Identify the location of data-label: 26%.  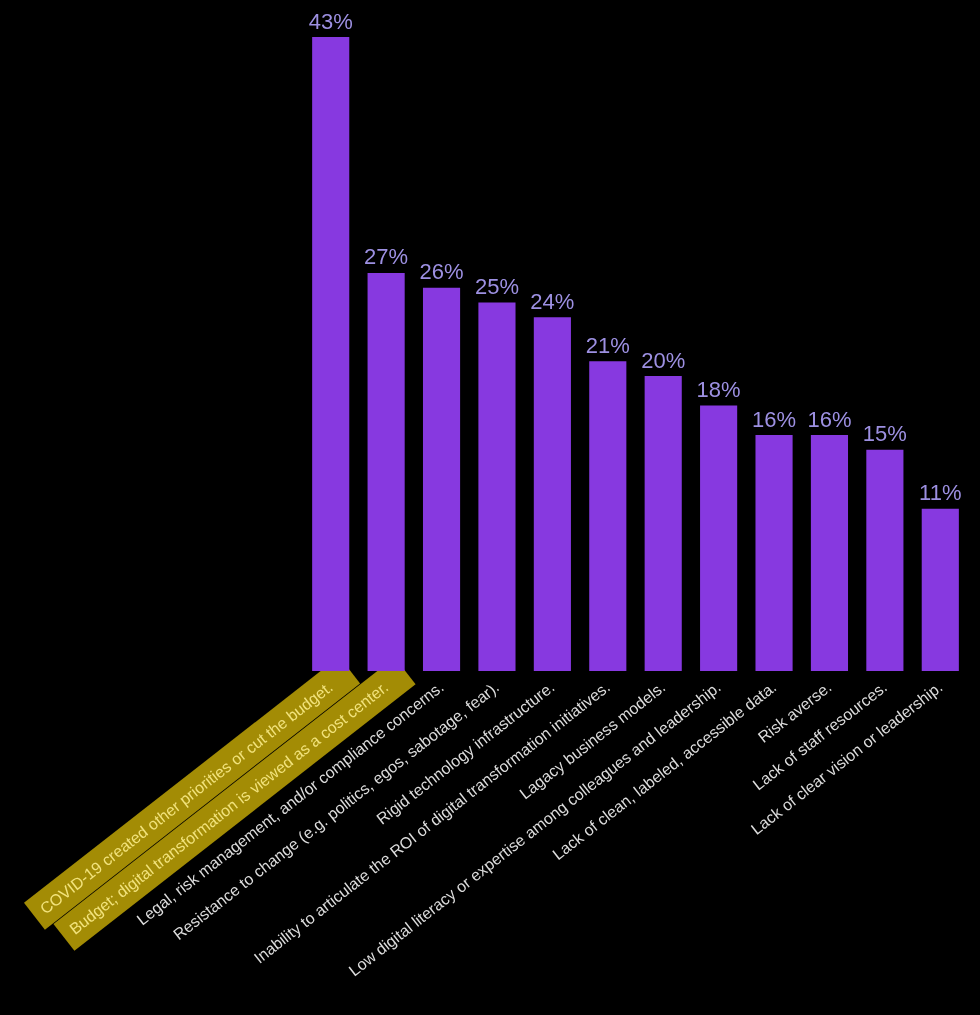
(441, 272).